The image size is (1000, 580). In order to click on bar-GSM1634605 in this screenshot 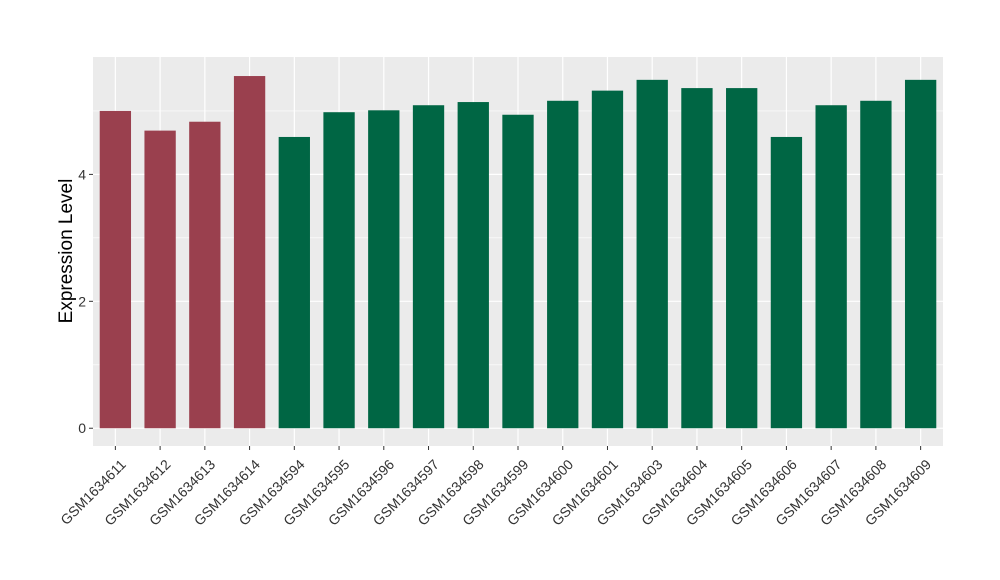, I will do `click(742, 258)`.